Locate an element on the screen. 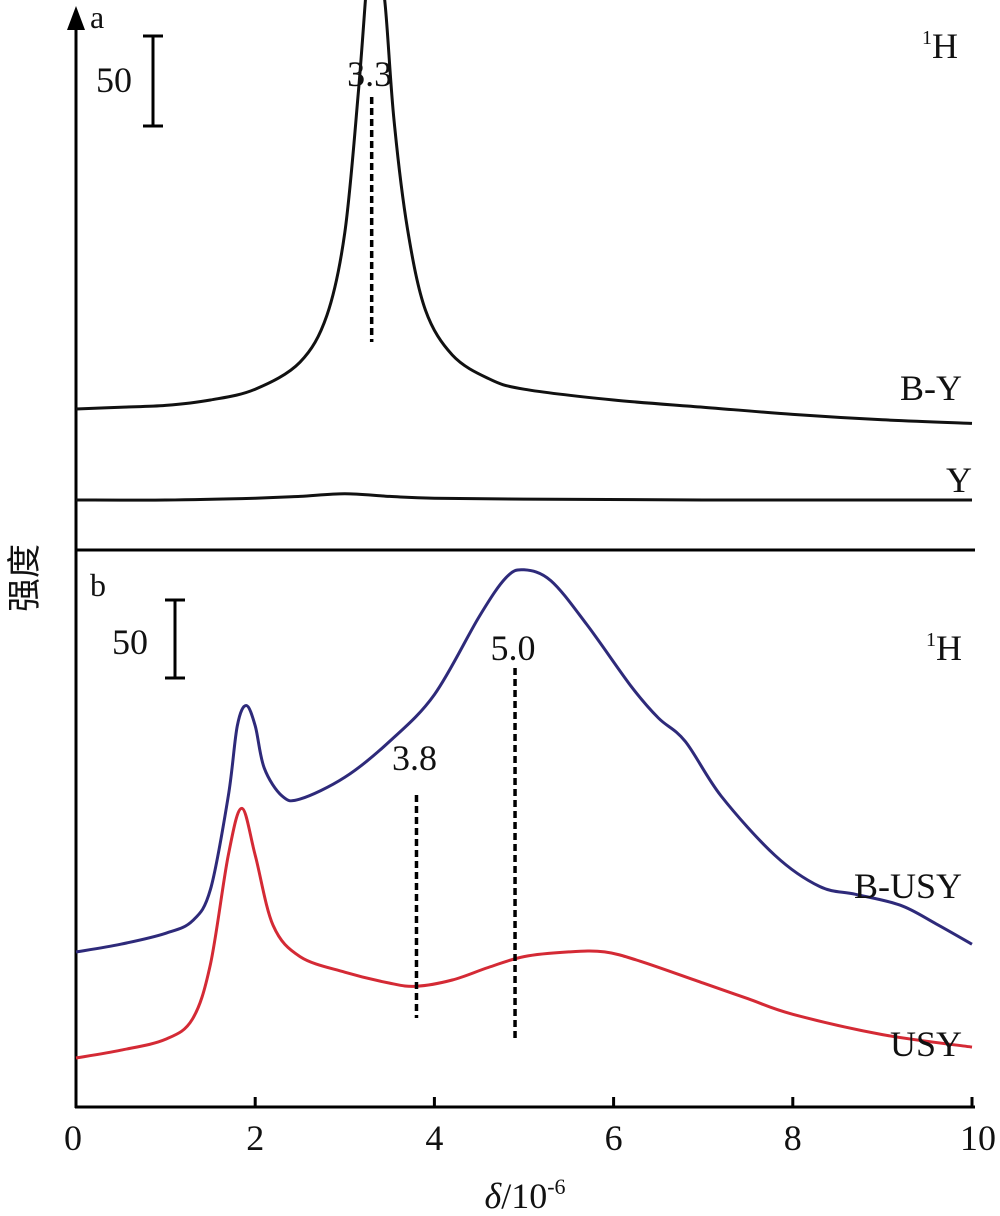 The image size is (1000, 1216). panel-b-label: b is located at coordinates (98, 585).